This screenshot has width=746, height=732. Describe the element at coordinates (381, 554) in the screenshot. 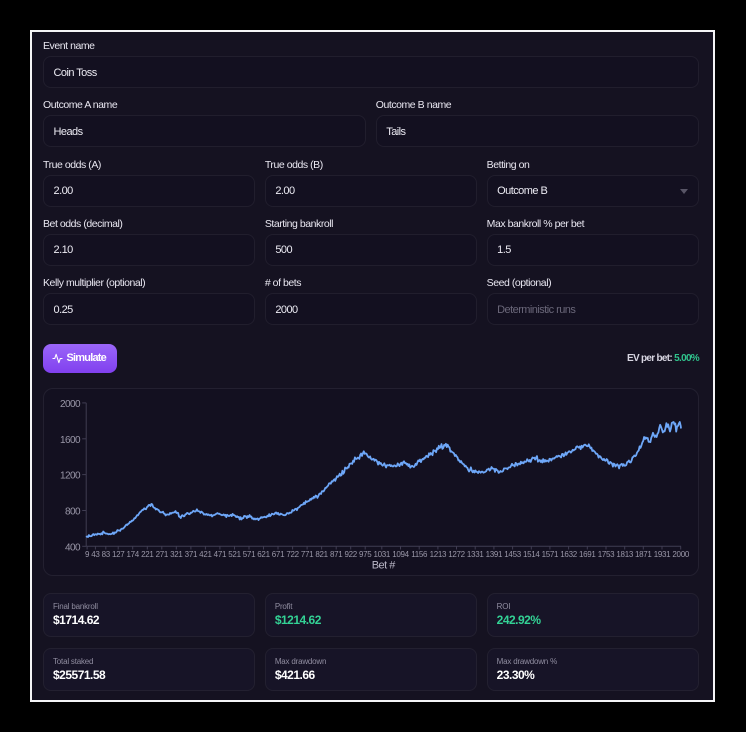

I see `svg-text: 1031` at that location.